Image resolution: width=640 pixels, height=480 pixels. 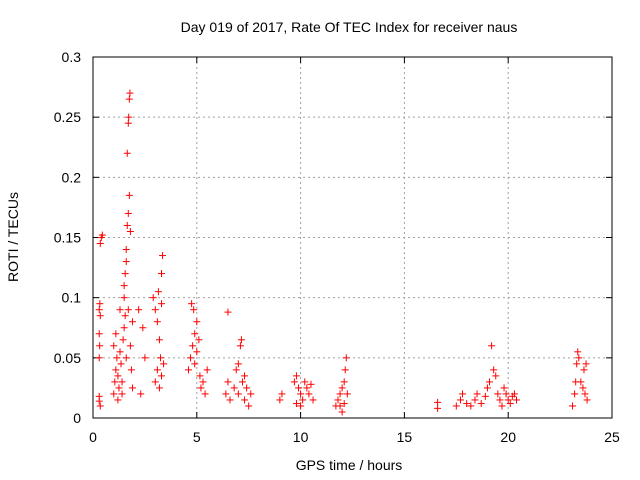 I want to click on y-axis-label: ROTI / TECUs, so click(x=13, y=237).